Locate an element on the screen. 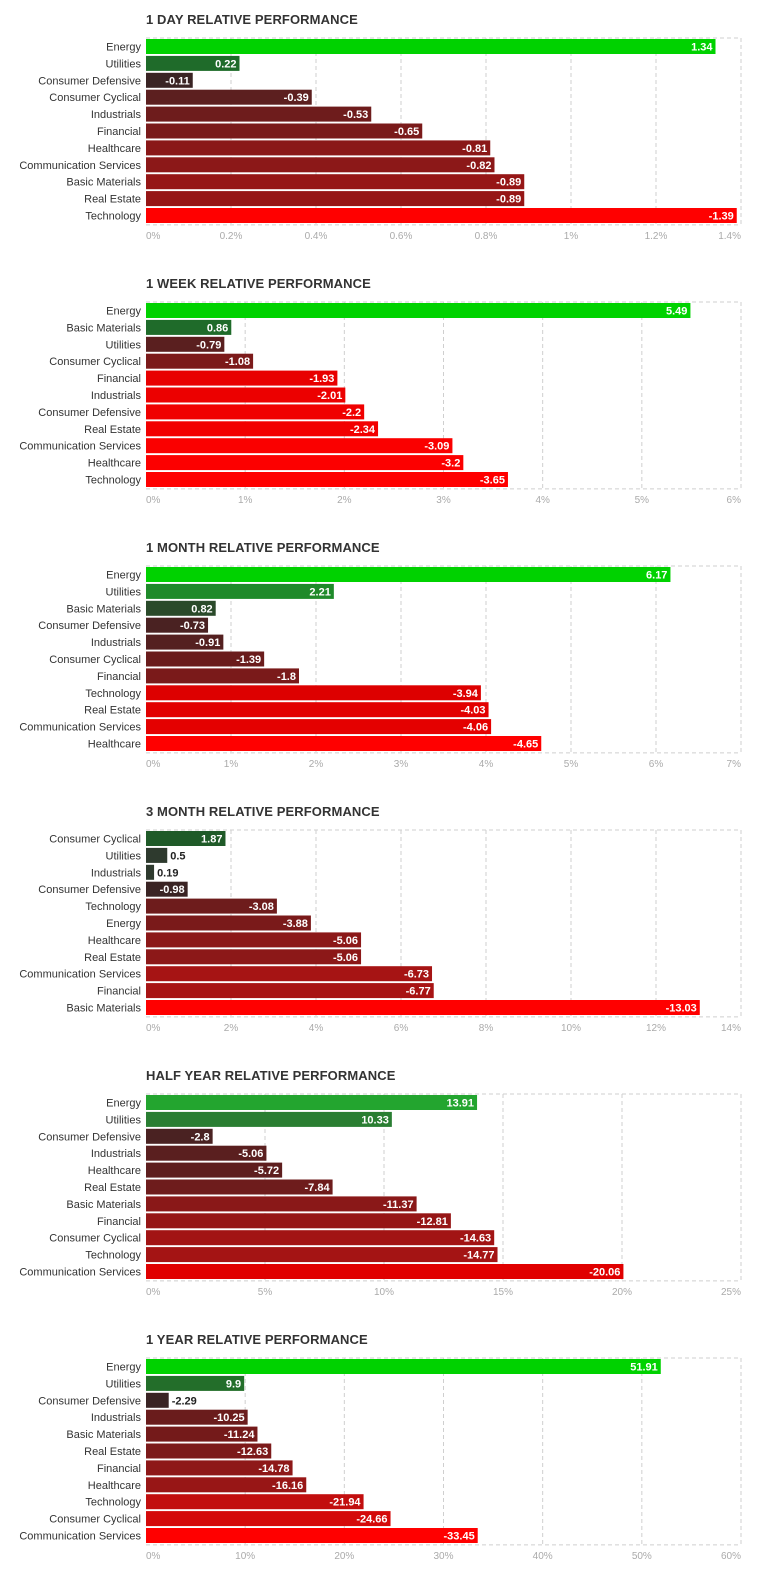  data-label: -0.81 is located at coordinates (474, 149).